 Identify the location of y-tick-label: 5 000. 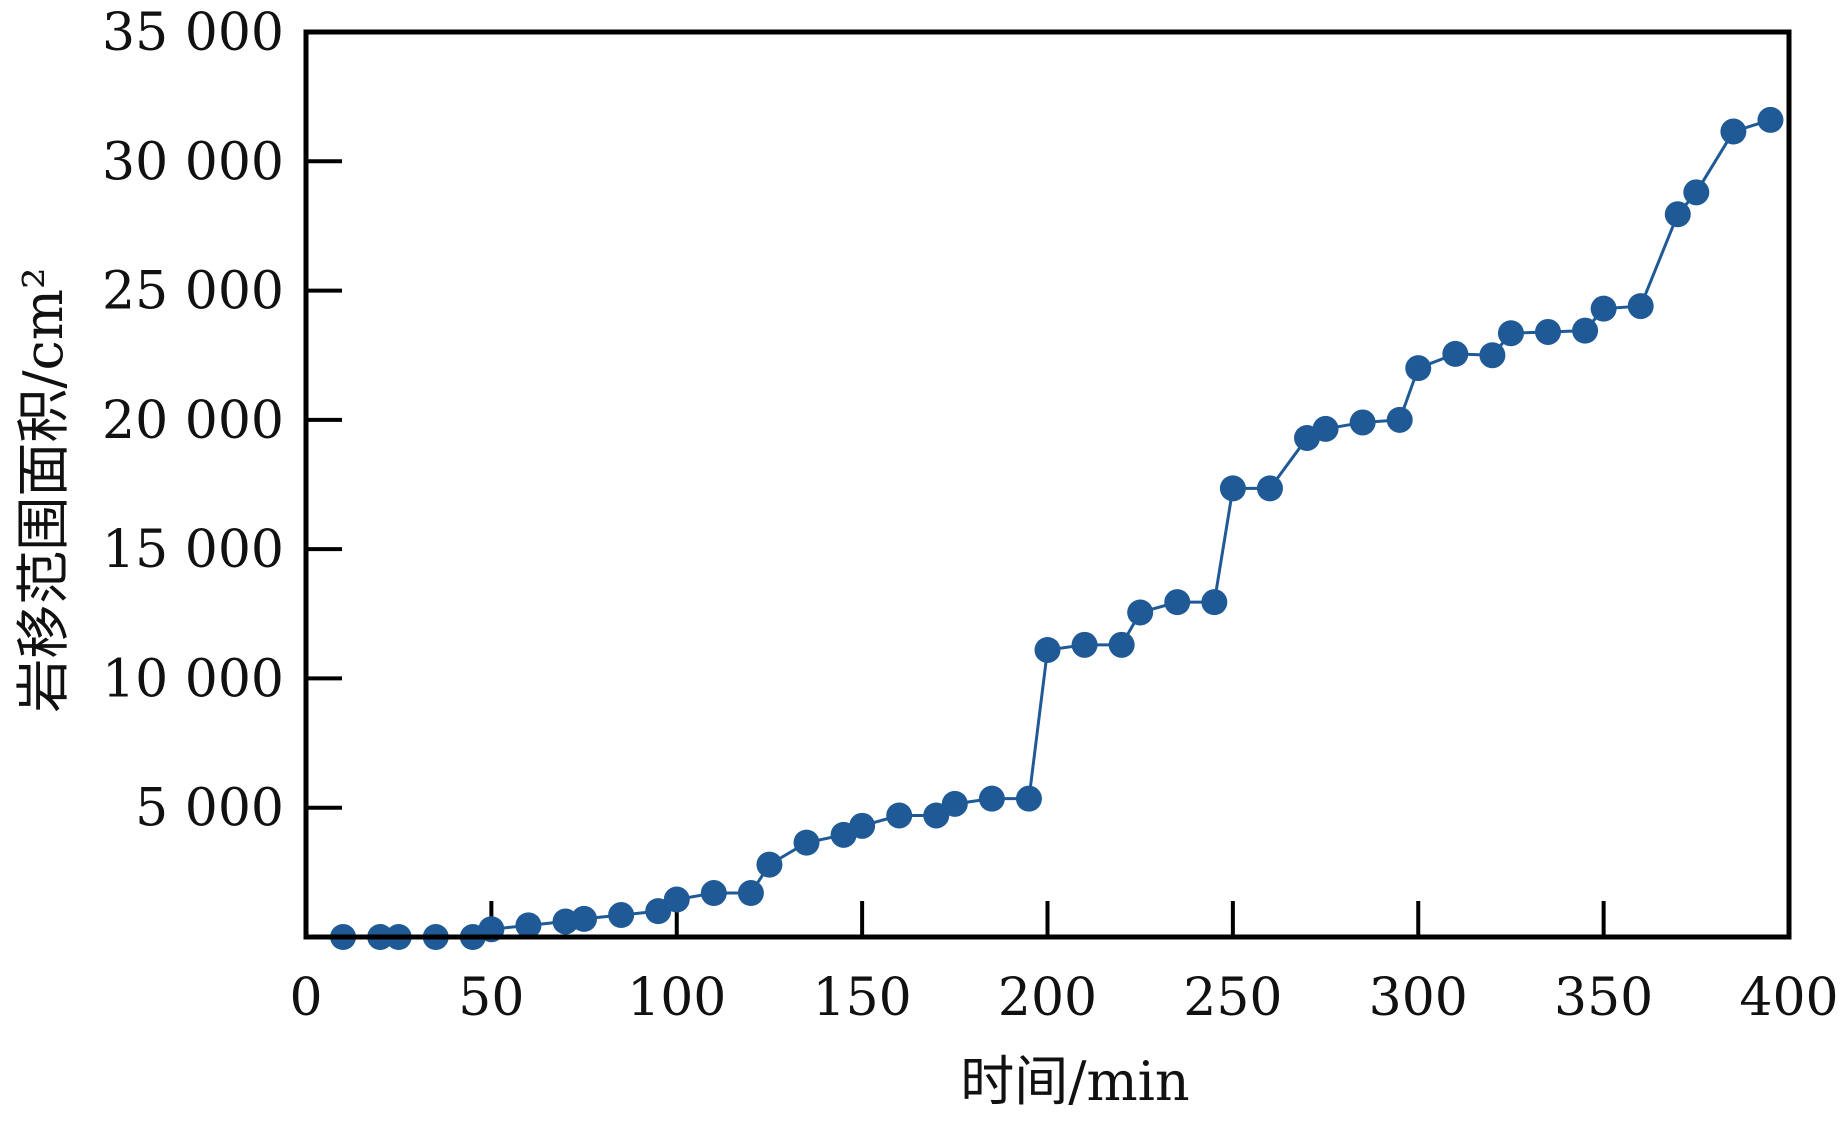
(209, 809).